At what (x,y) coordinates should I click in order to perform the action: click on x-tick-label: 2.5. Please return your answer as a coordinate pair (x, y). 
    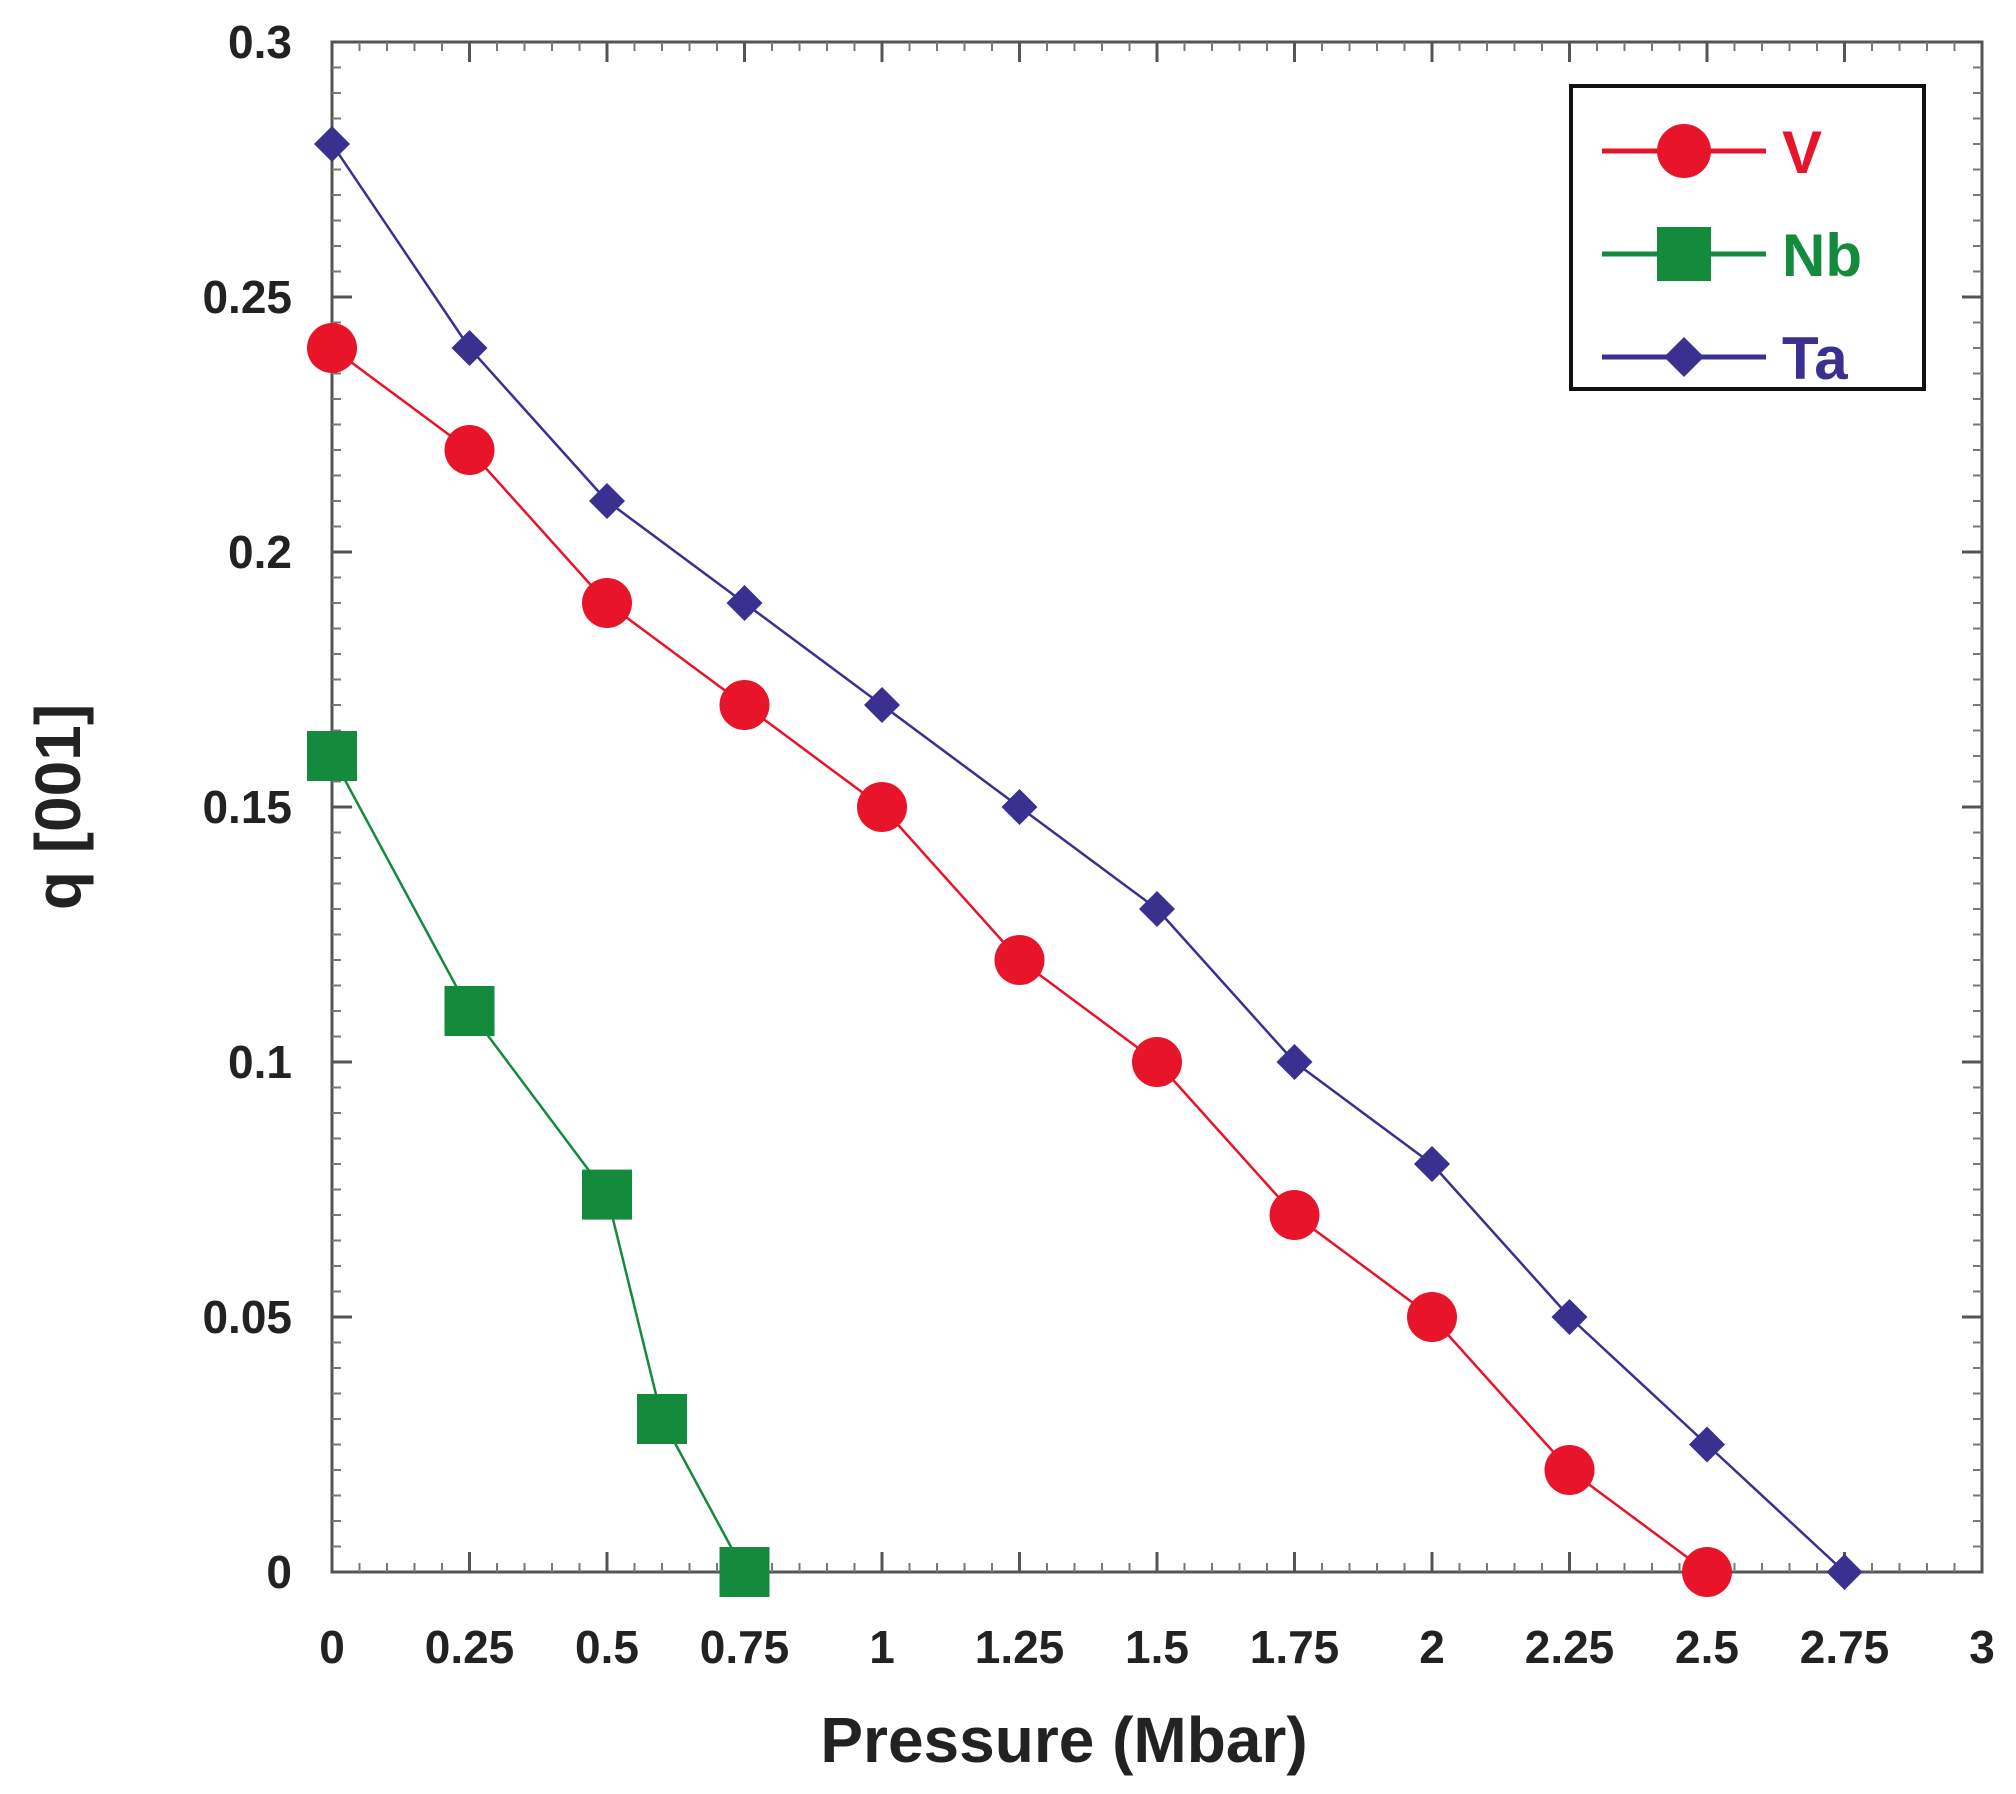
    Looking at the image, I should click on (1707, 1647).